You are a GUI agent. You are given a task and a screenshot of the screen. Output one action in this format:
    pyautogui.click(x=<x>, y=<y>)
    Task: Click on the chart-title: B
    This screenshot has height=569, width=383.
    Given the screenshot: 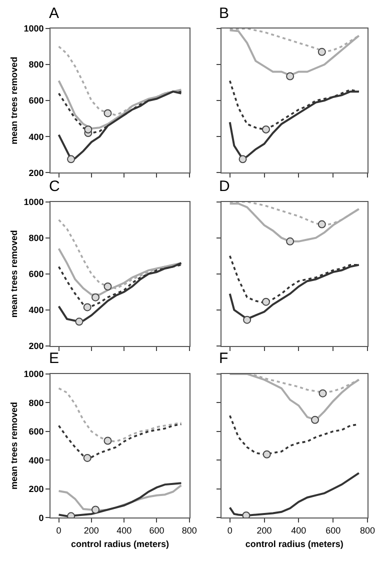 What is the action you would take?
    pyautogui.click(x=224, y=13)
    